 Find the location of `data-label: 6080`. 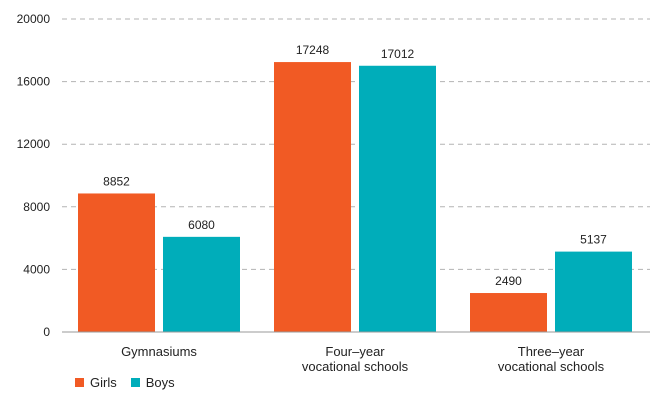

data-label: 6080 is located at coordinates (201, 225).